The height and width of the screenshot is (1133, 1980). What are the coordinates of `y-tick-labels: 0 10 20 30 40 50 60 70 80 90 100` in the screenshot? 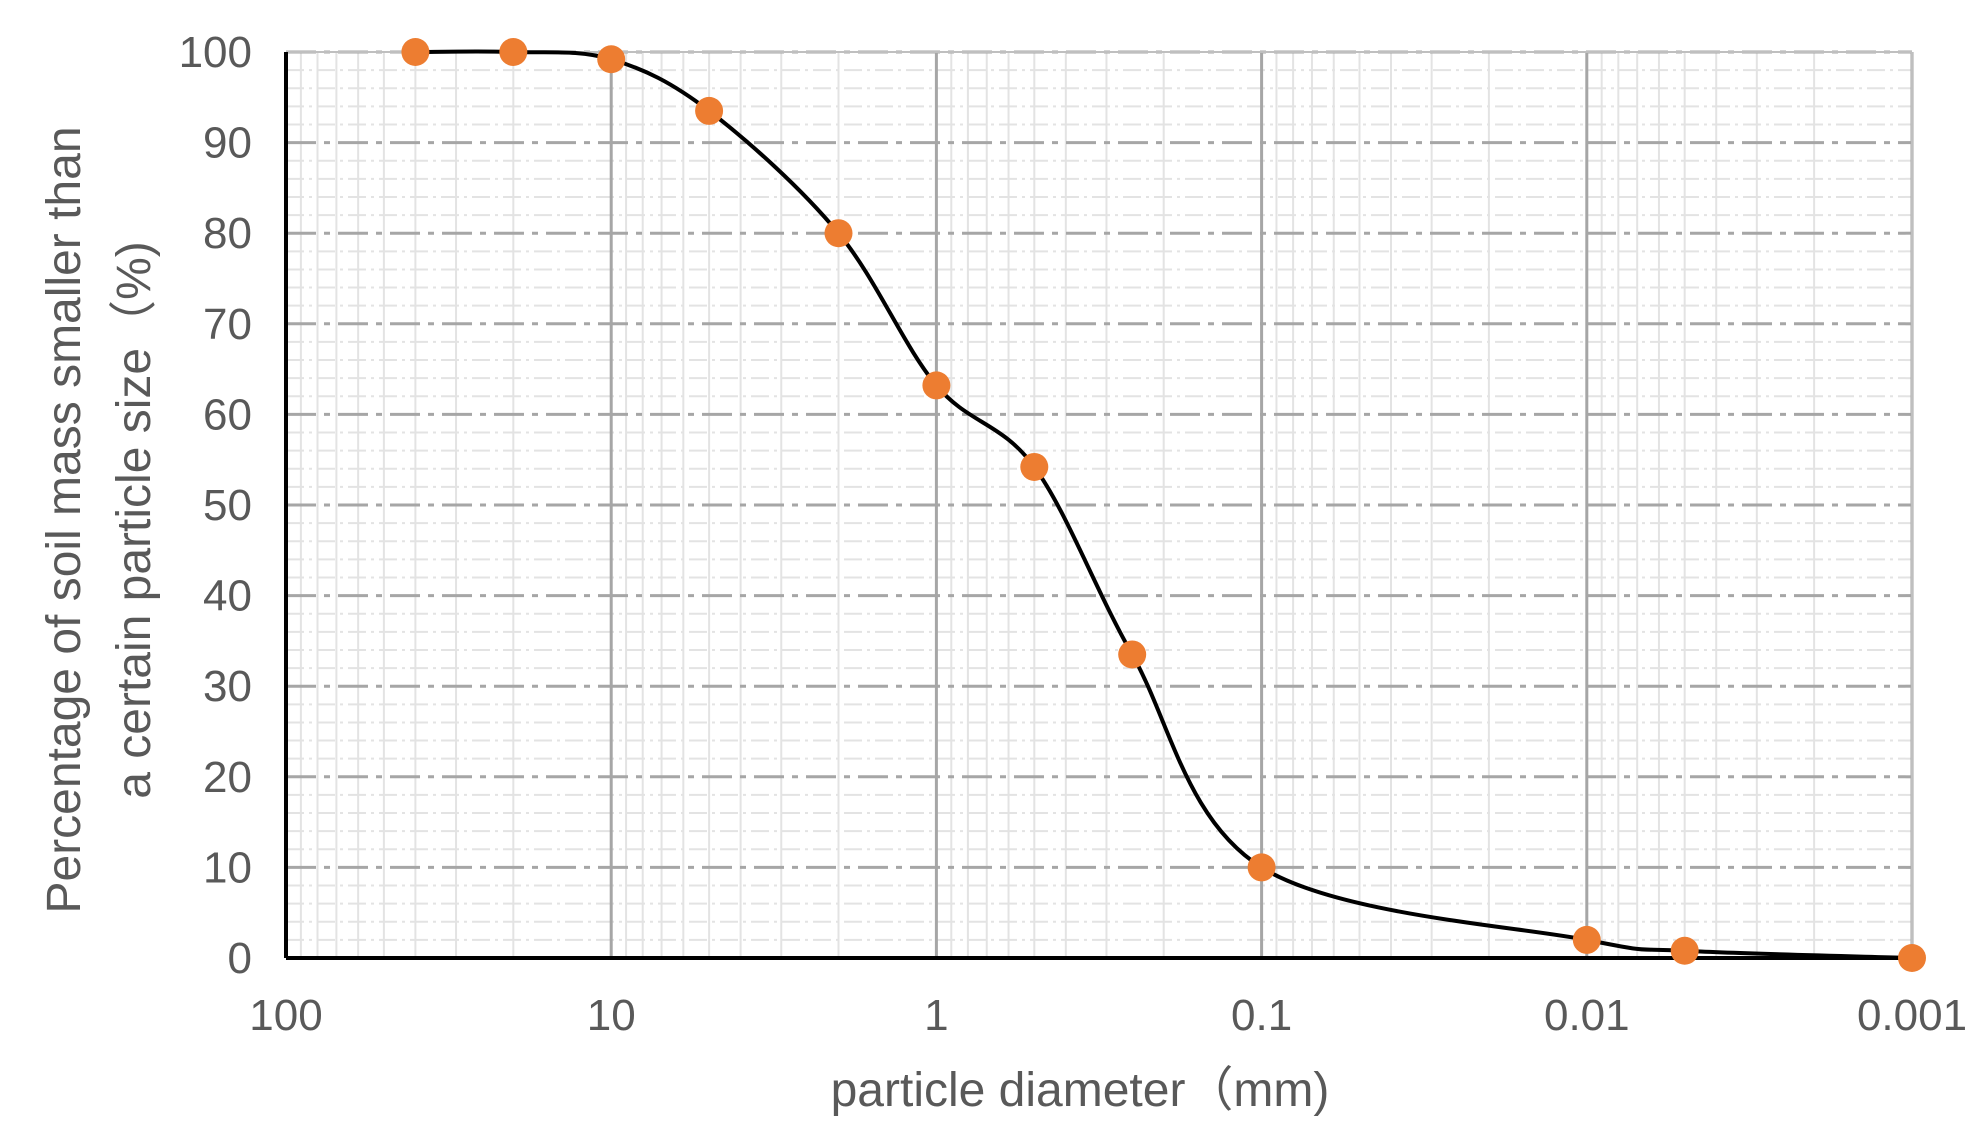 It's located at (215, 505).